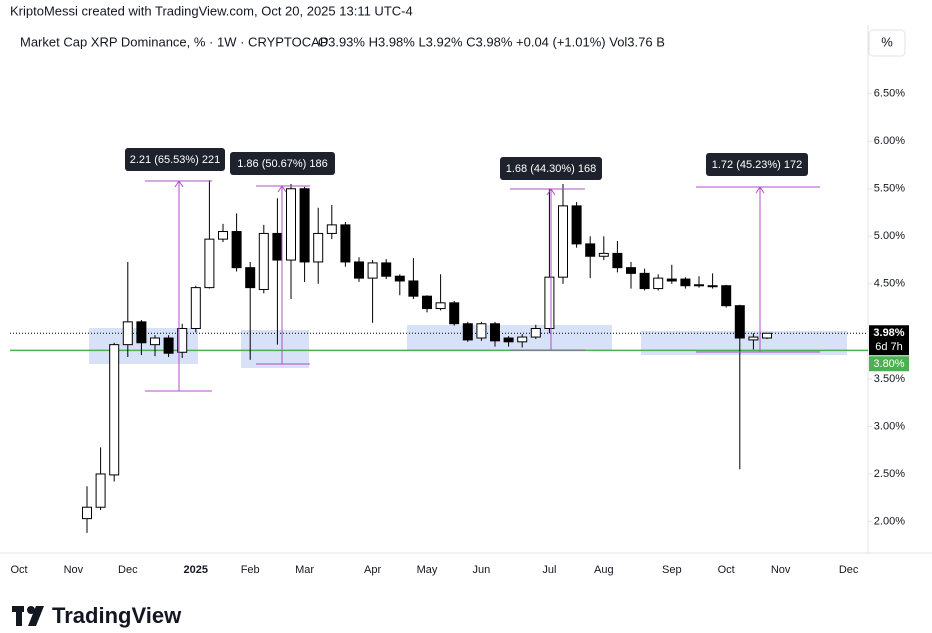 This screenshot has height=633, width=932. Describe the element at coordinates (250, 570) in the screenshot. I see `x-tick-label: Feb` at that location.